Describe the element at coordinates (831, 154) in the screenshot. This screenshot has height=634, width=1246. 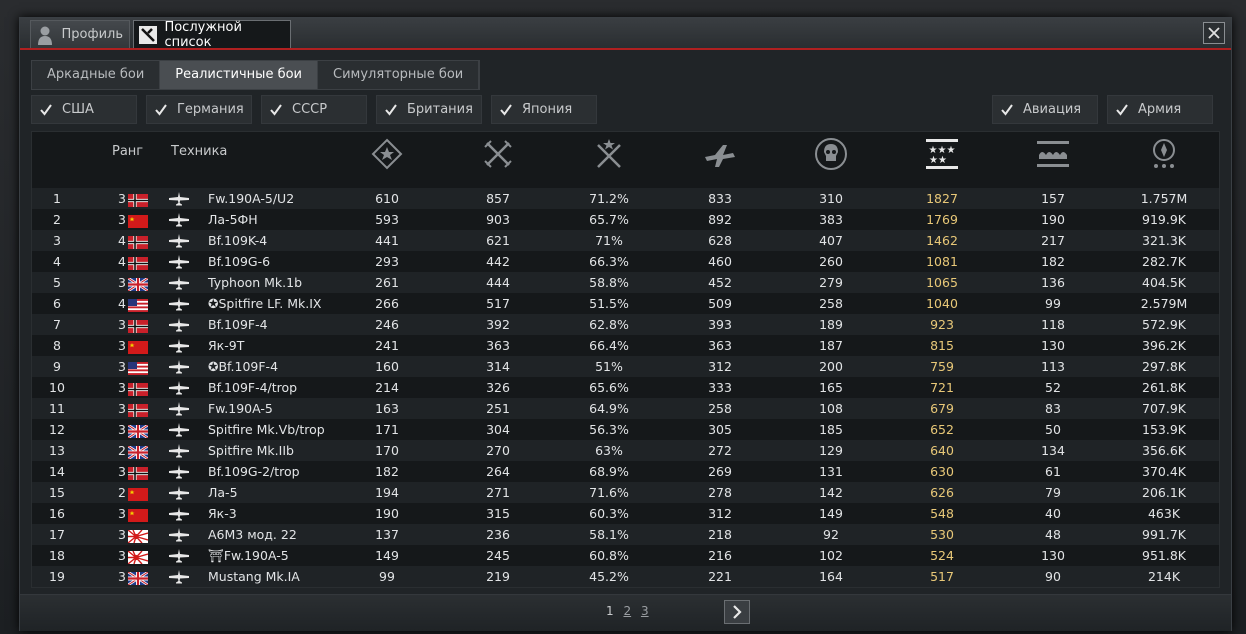
I see `deaths-icon` at that location.